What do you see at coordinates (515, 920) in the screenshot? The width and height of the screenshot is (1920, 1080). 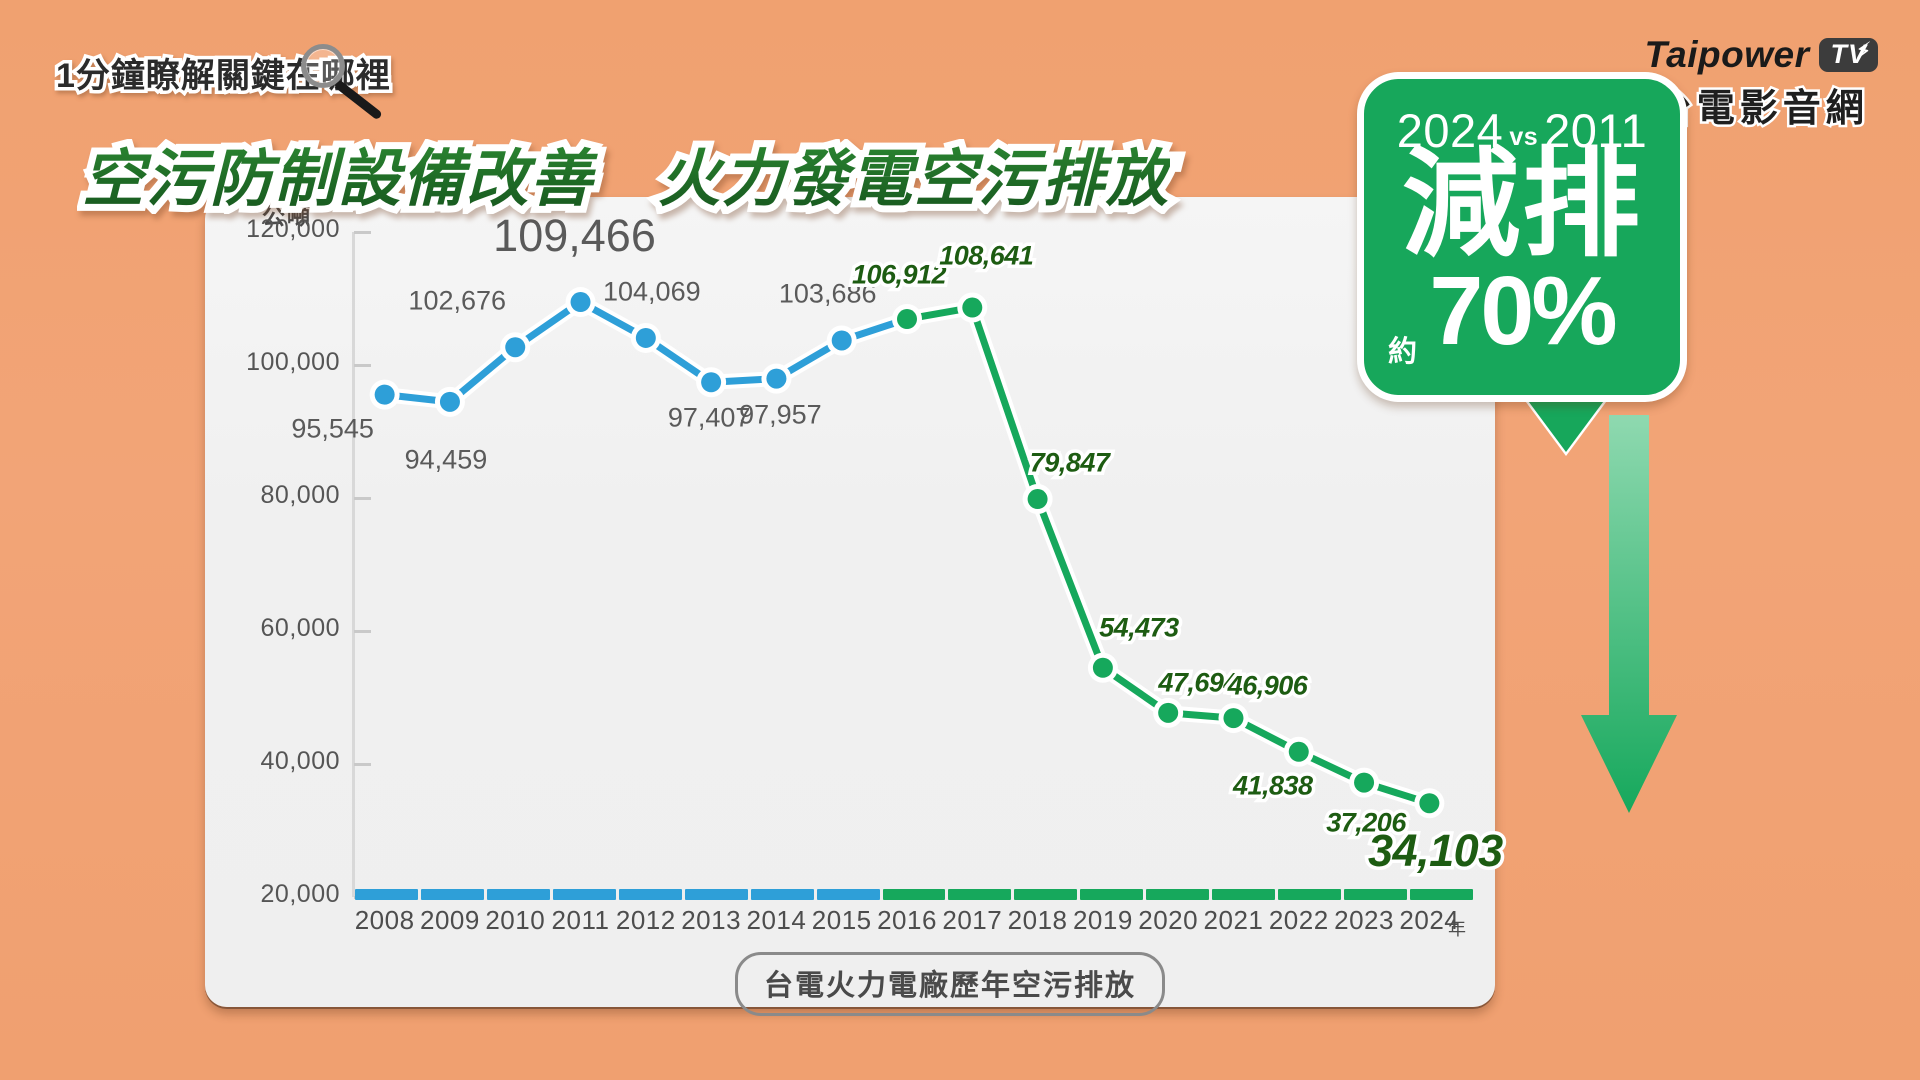 I see `x-axis-tick-label: 2010` at bounding box center [515, 920].